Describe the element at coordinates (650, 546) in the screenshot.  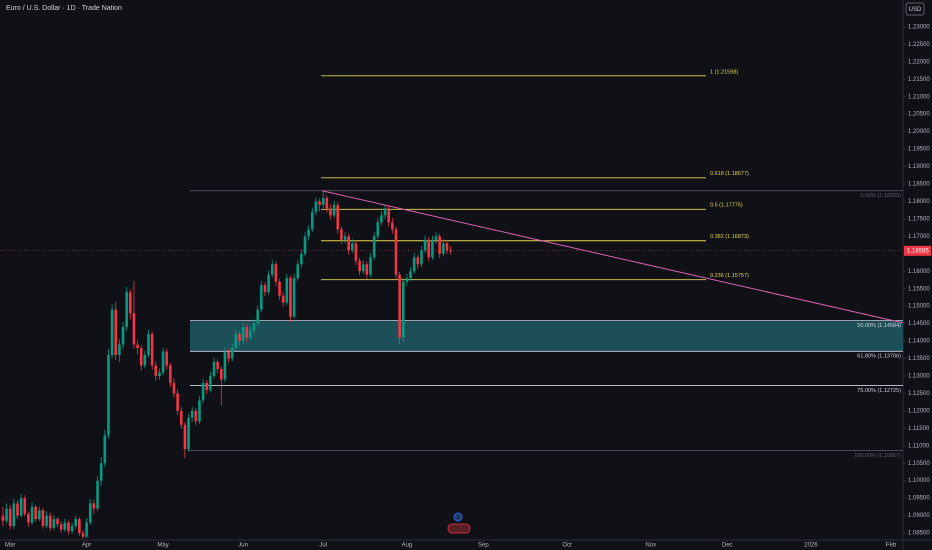
I see `x-tick-label: Nov` at that location.